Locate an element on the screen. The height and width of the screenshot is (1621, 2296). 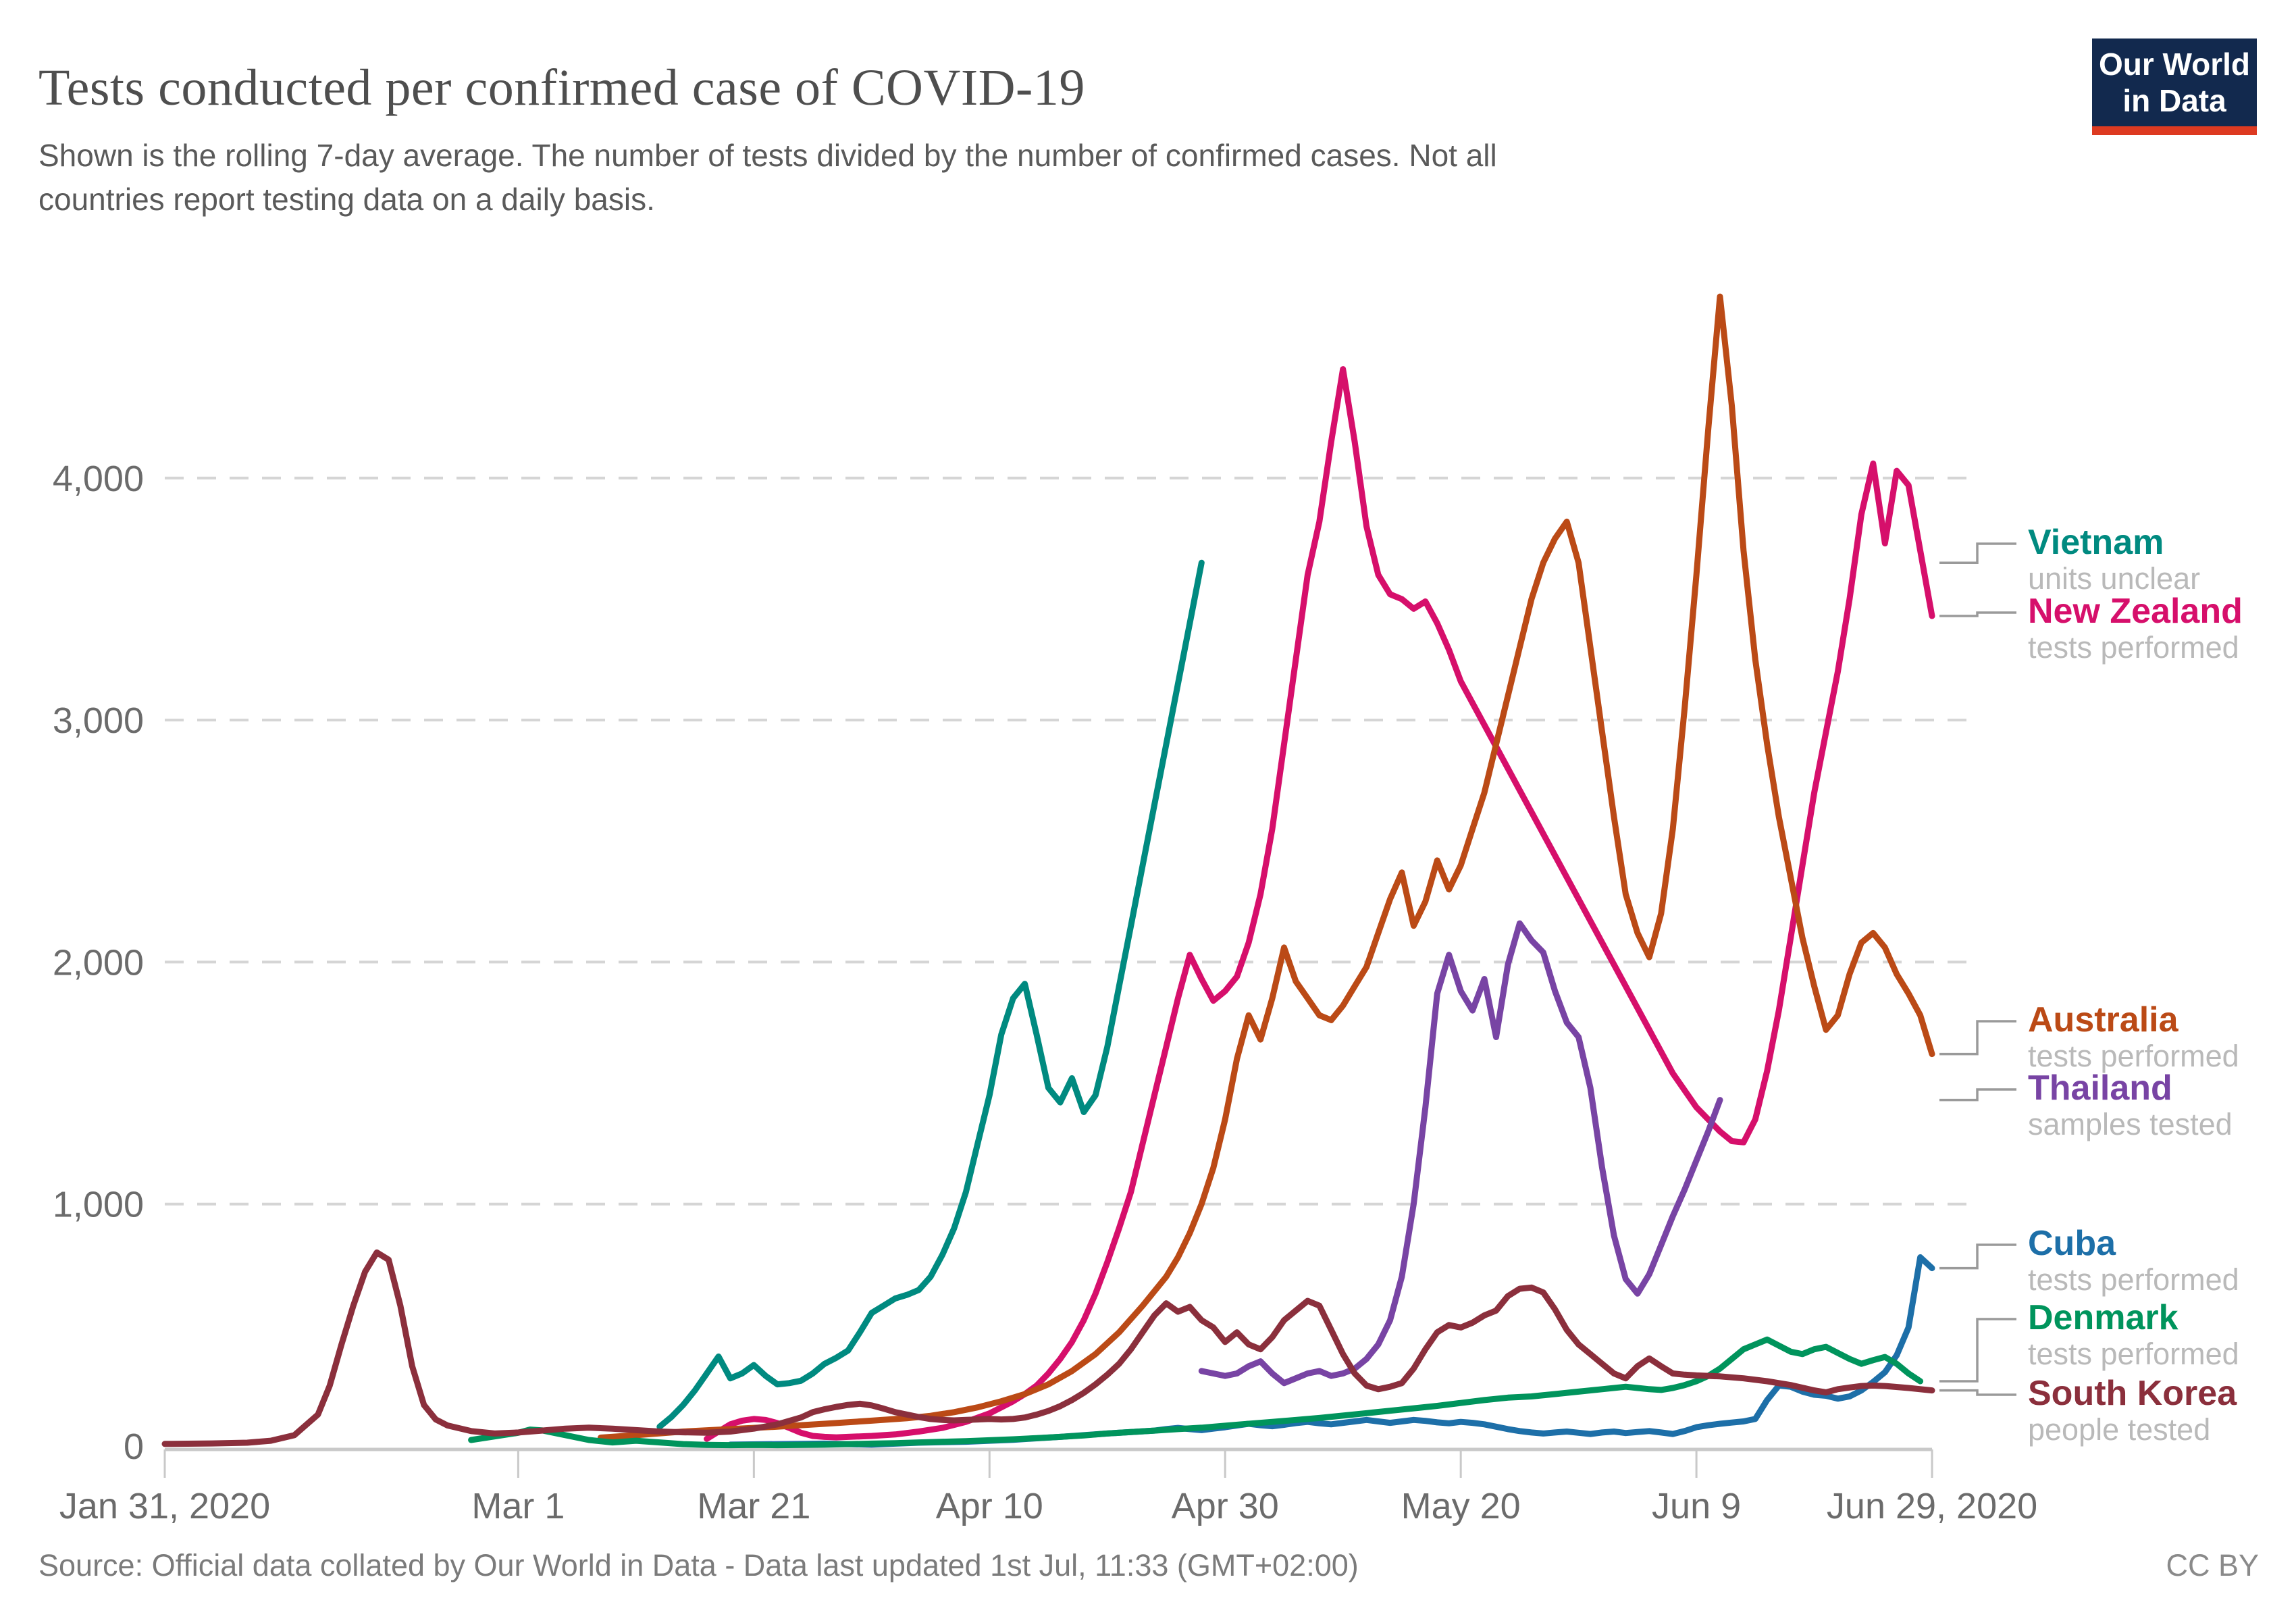
license-link: CC BY is located at coordinates (2212, 1565).